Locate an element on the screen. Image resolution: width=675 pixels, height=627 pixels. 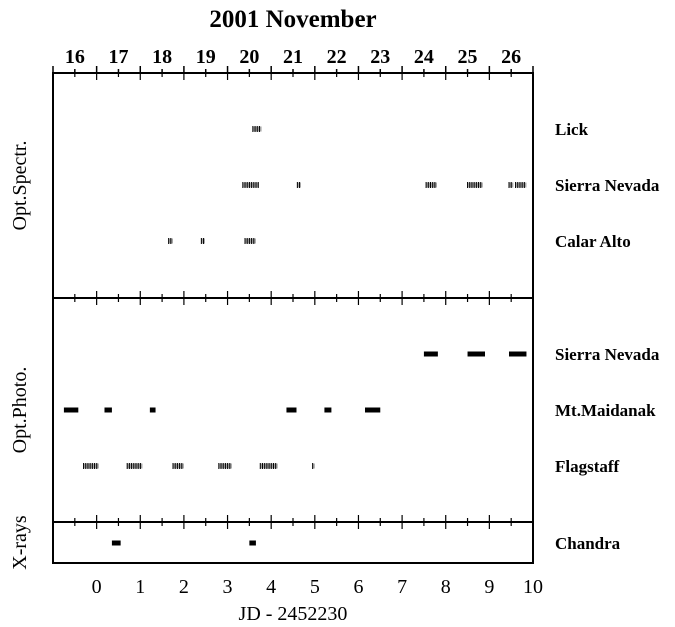
top-tick-label: 20 is located at coordinates (249, 57).